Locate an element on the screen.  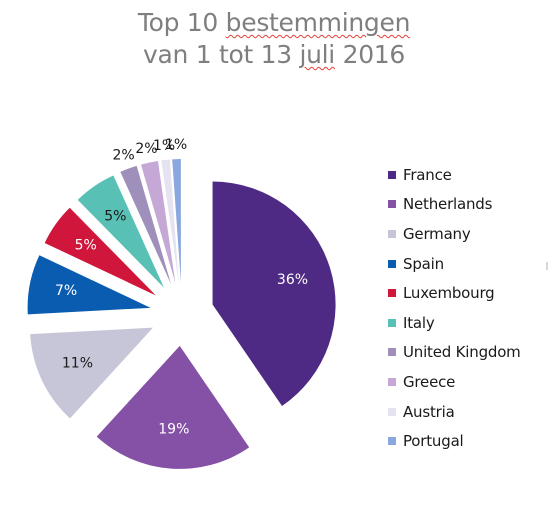
legend-item-luxembourg: Luxembourg is located at coordinates (467, 293).